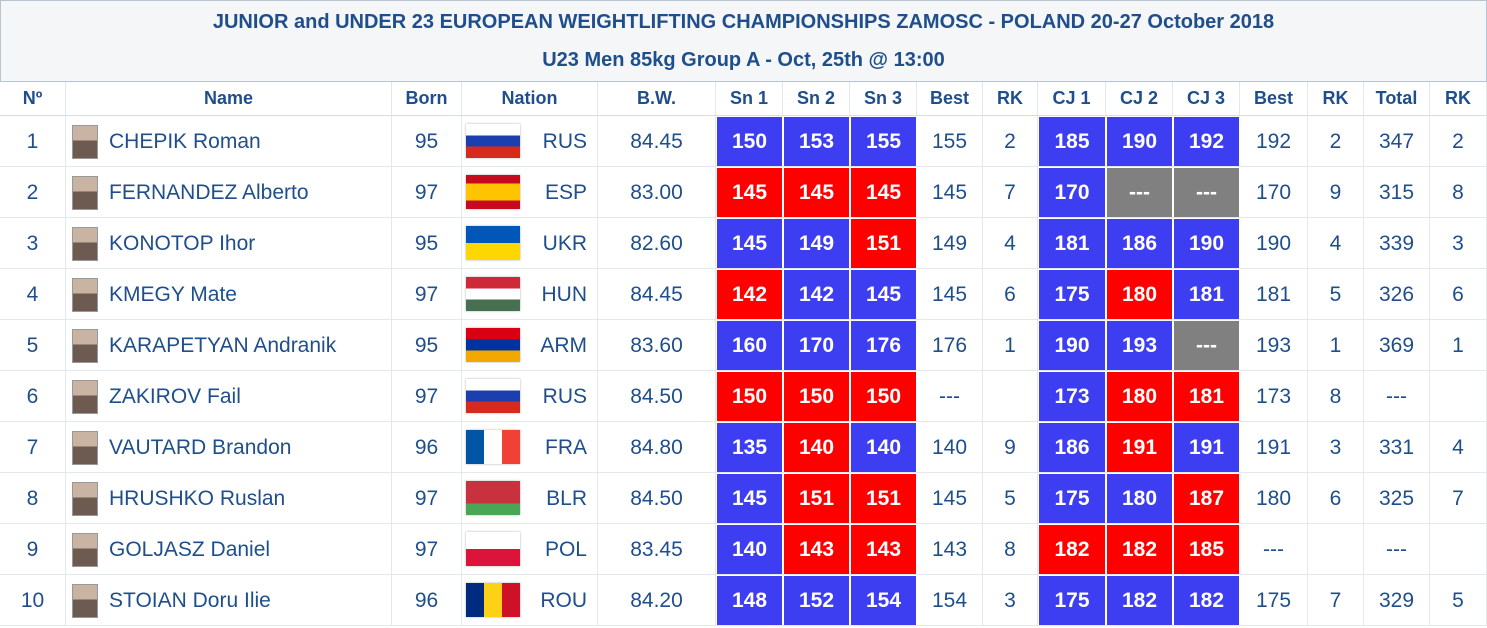 The width and height of the screenshot is (1487, 628). I want to click on nation-code: FRA, so click(530, 447).